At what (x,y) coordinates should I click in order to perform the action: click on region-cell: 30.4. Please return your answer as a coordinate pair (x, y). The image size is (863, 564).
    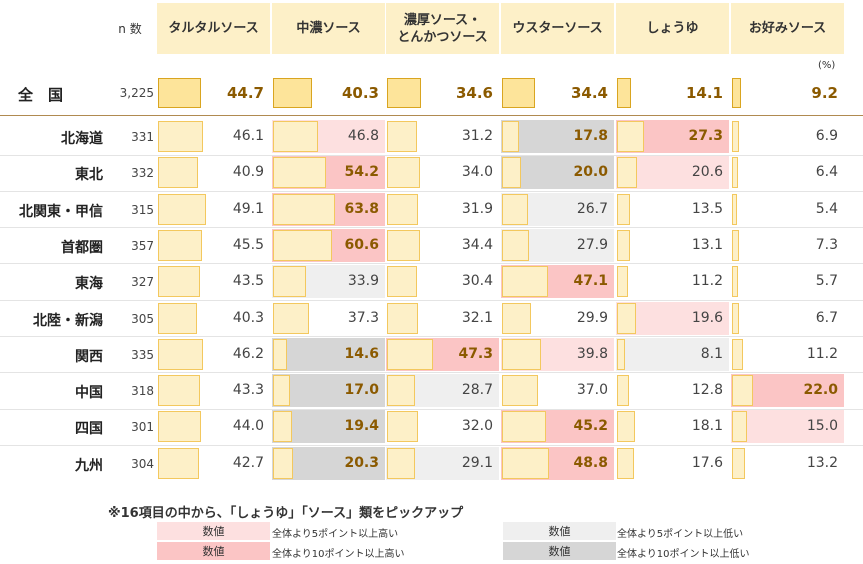
    Looking at the image, I should click on (442, 281).